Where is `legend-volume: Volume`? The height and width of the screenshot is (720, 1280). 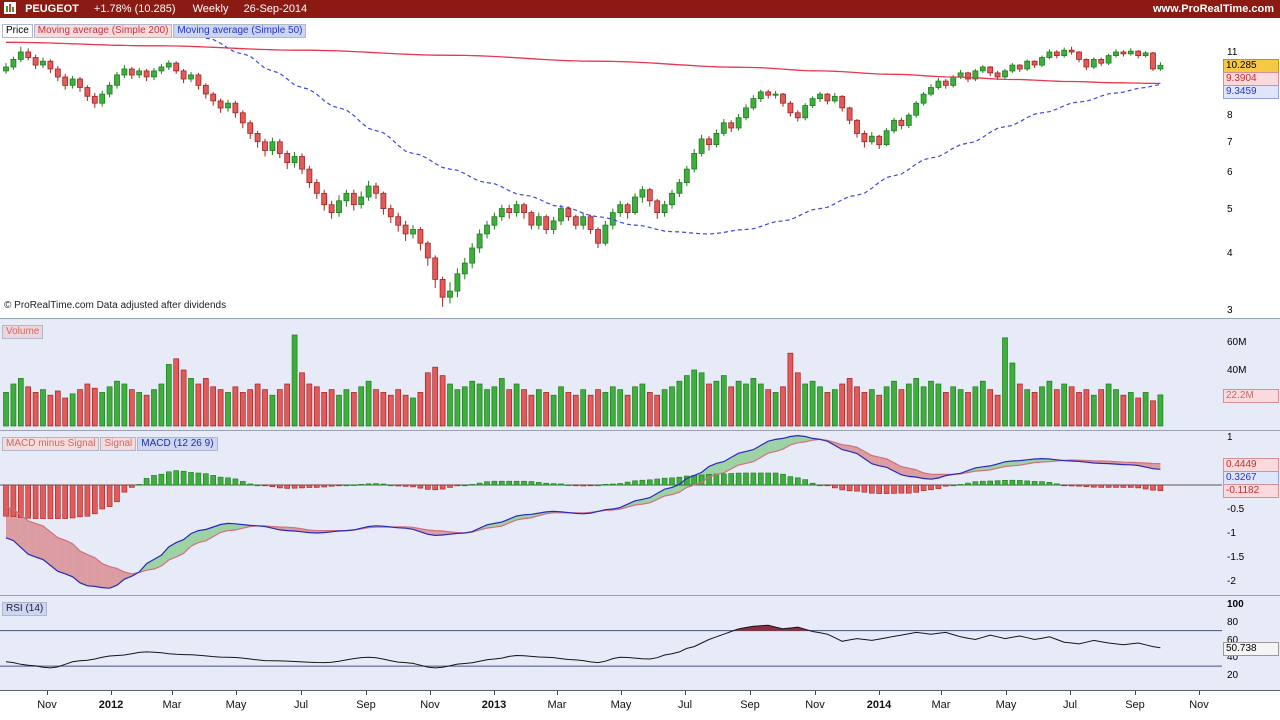 legend-volume: Volume is located at coordinates (23, 332).